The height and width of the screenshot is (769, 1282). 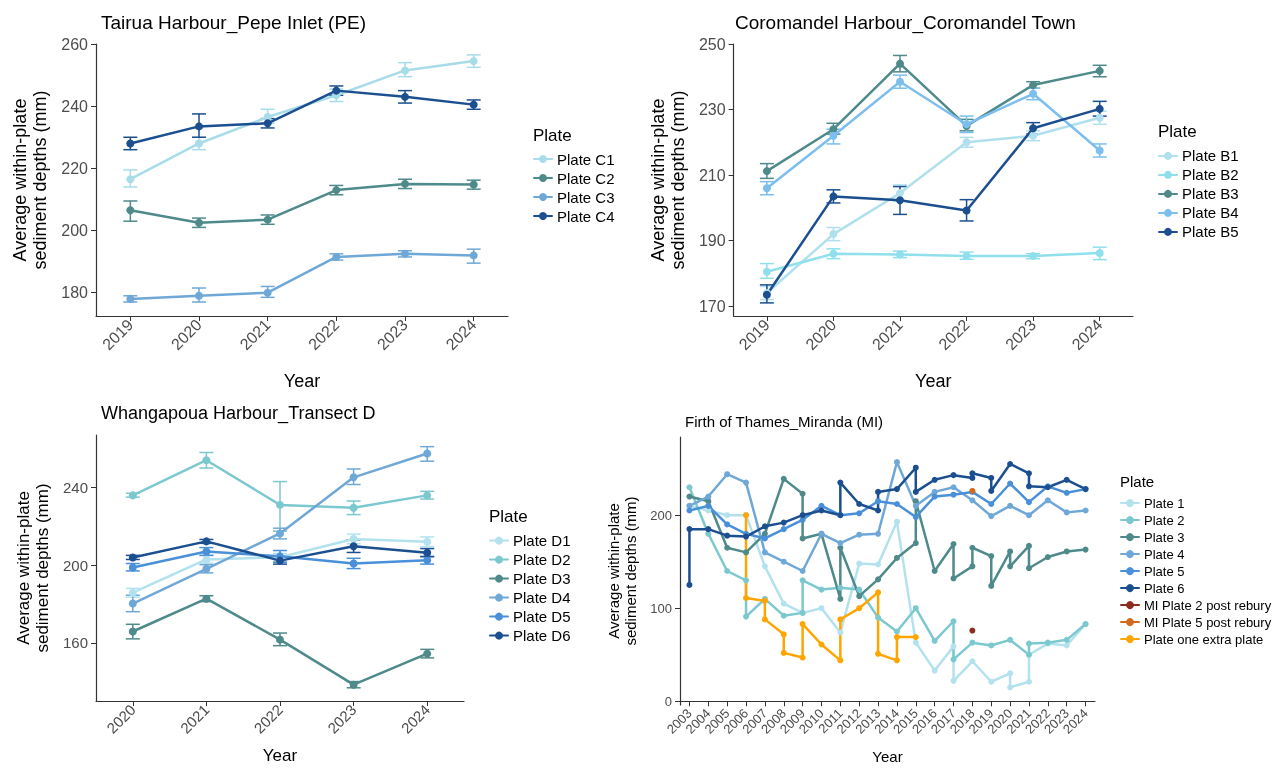 What do you see at coordinates (1164, 537) in the screenshot?
I see `legend-label: Plate 3` at bounding box center [1164, 537].